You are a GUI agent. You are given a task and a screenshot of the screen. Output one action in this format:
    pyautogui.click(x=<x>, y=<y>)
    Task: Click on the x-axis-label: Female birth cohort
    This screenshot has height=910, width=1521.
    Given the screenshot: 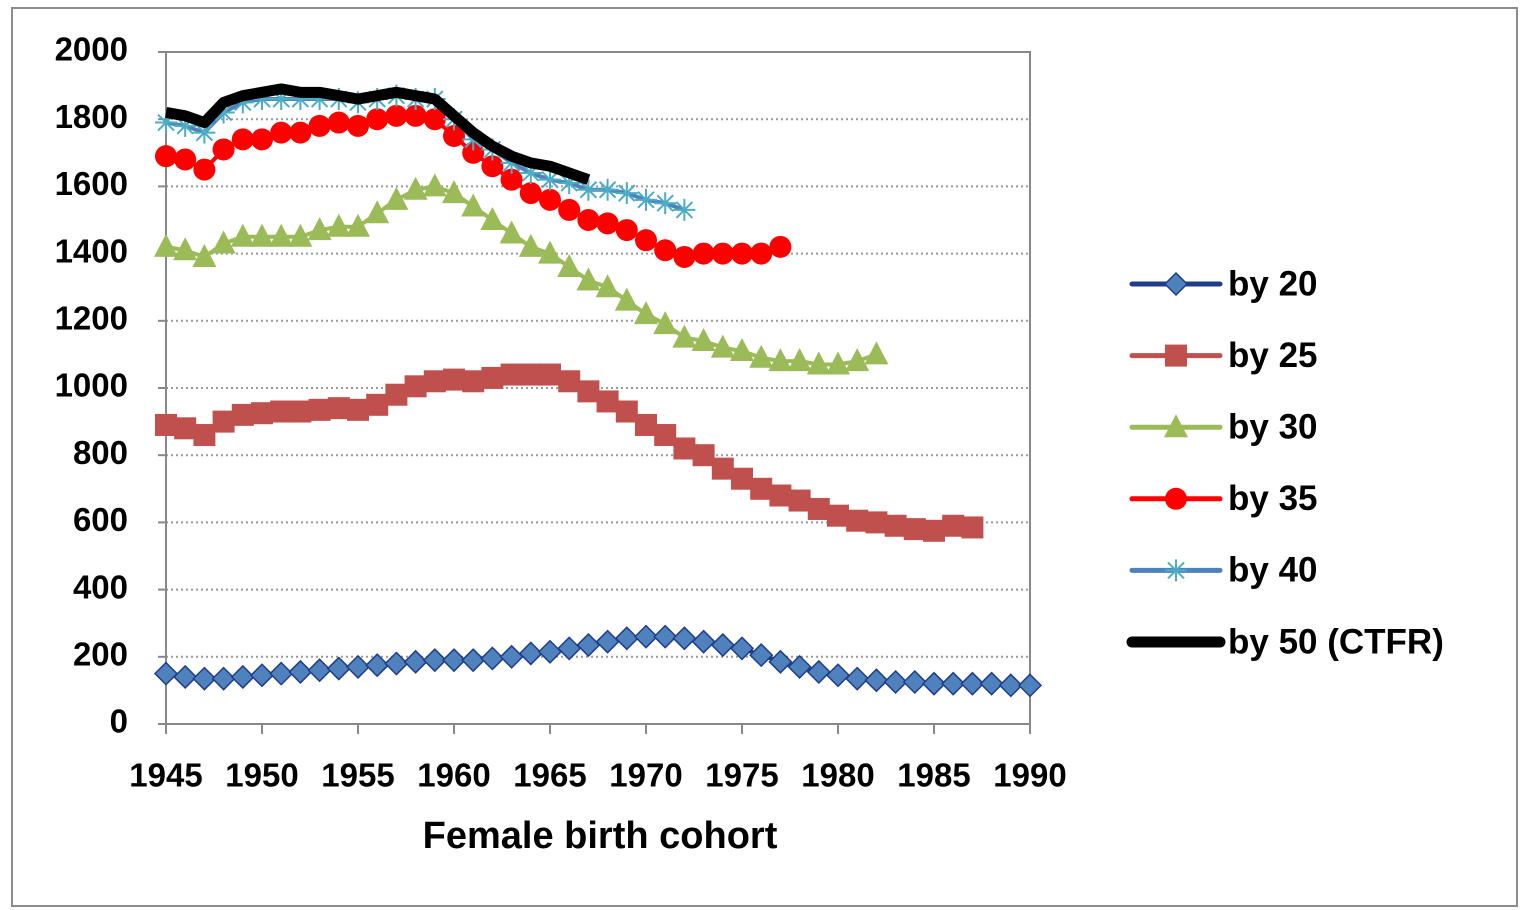 What is the action you would take?
    pyautogui.click(x=600, y=836)
    